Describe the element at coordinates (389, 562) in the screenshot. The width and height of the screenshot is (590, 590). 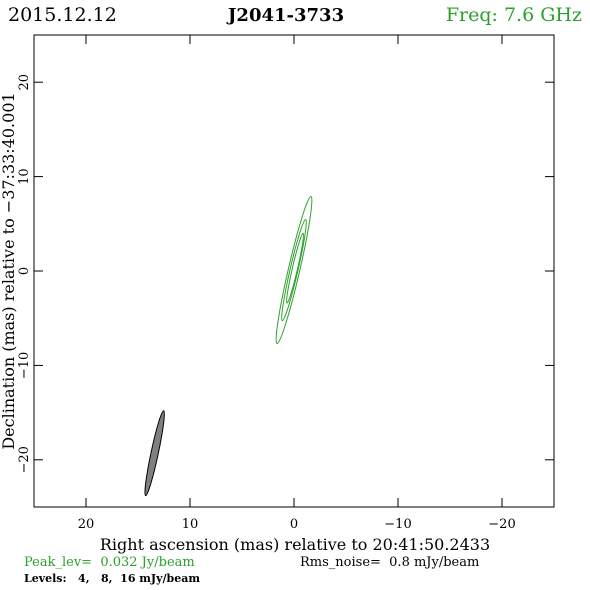
I see `rms-noise: Rms_noise= 0.8 mJy/beam` at that location.